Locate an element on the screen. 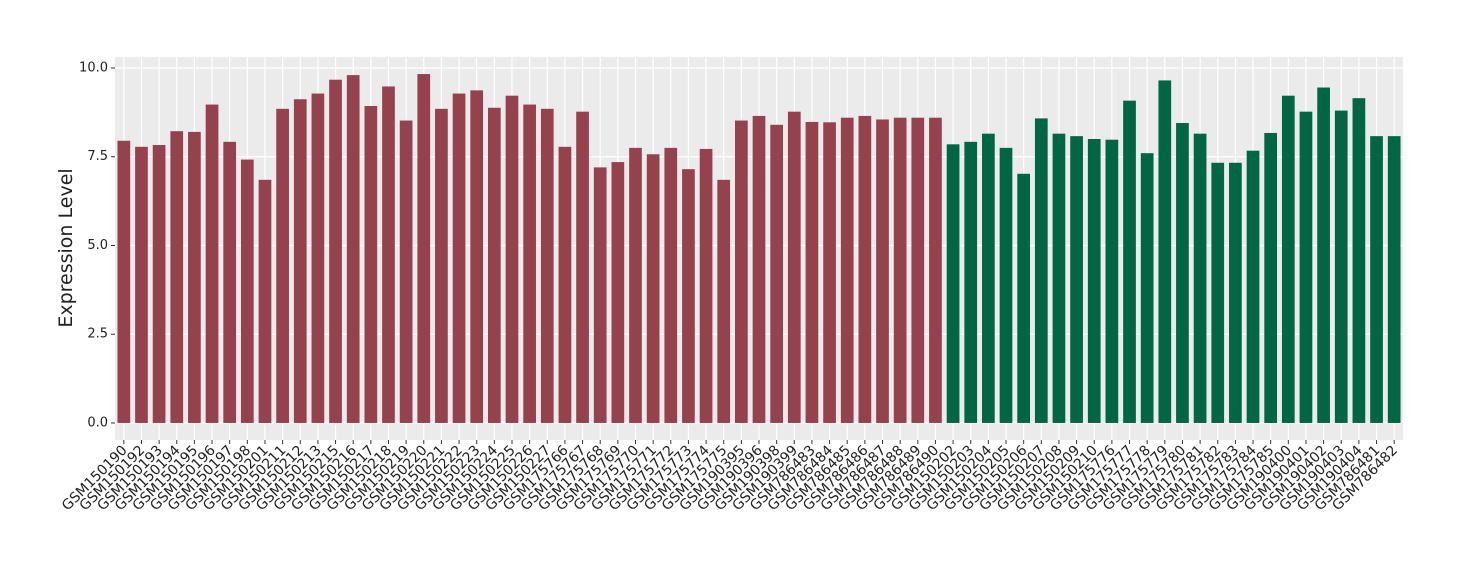 The width and height of the screenshot is (1460, 580). y-tick-label: 7.5 is located at coordinates (97, 156).